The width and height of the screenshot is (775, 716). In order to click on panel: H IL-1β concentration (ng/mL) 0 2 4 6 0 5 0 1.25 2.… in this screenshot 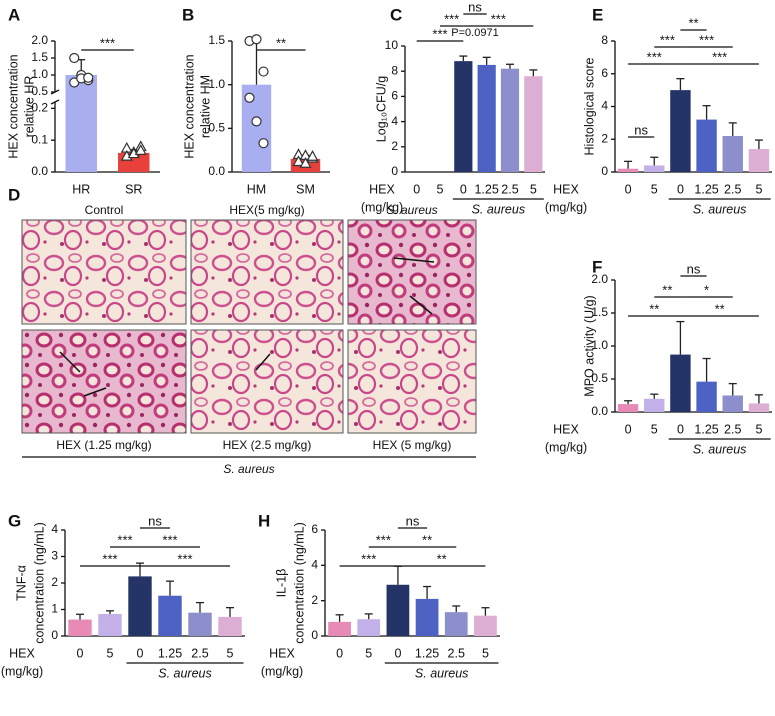, I will do `click(379, 595)`.